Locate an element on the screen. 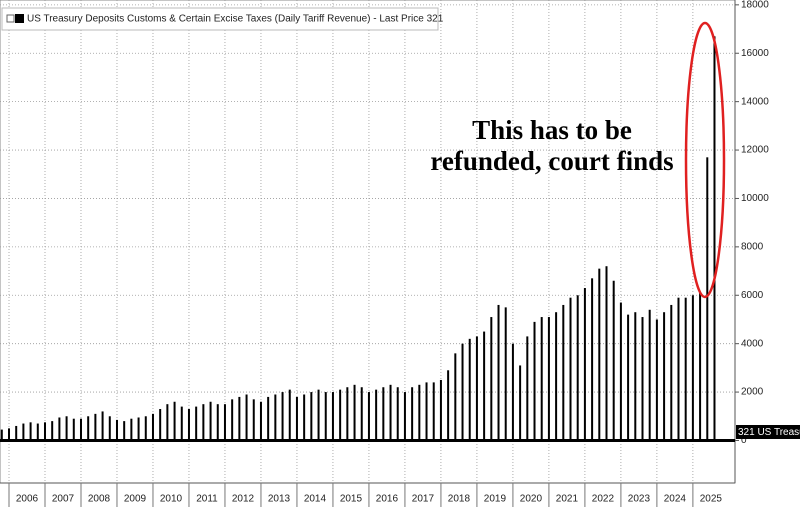 The width and height of the screenshot is (800, 512). x-tick-label: 2024 is located at coordinates (675, 499).